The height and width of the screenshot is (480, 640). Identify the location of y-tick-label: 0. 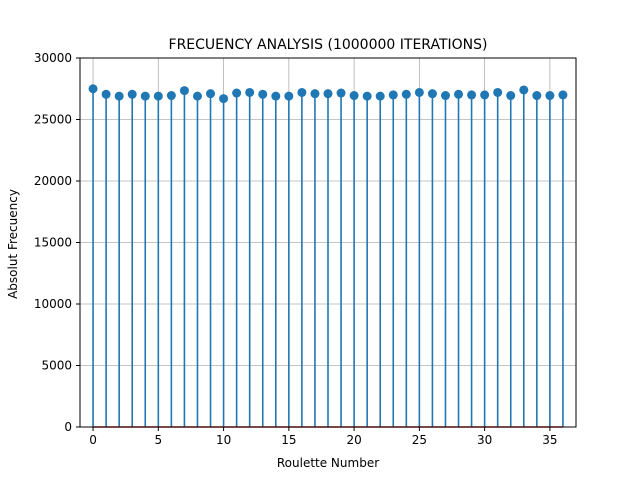
(68, 427).